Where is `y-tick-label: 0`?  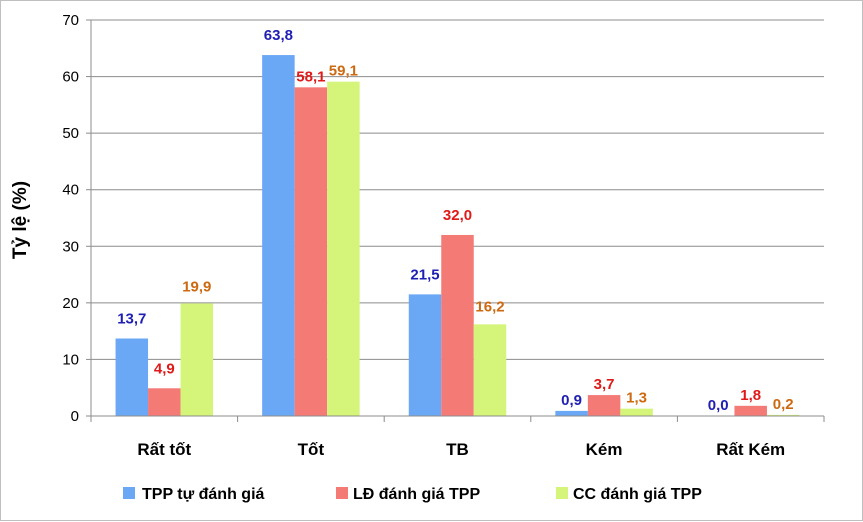 y-tick-label: 0 is located at coordinates (75, 416).